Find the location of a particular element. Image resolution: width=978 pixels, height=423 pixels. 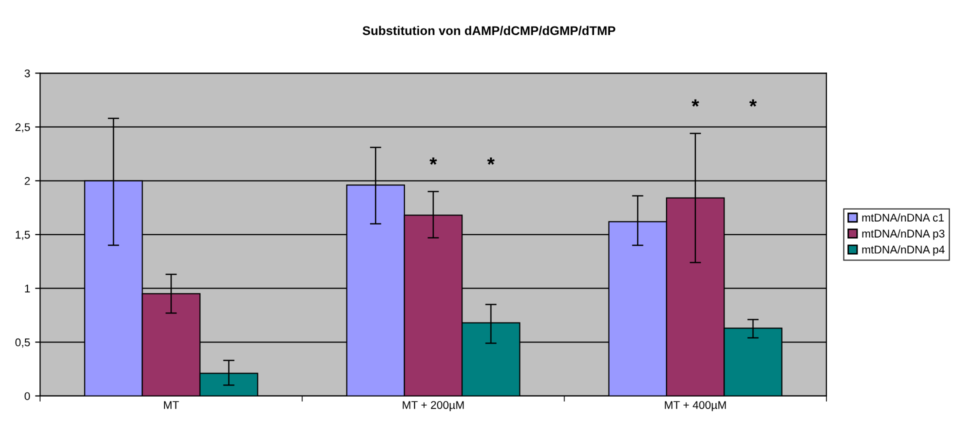

y-tick-label: 2,5 is located at coordinates (22, 127).